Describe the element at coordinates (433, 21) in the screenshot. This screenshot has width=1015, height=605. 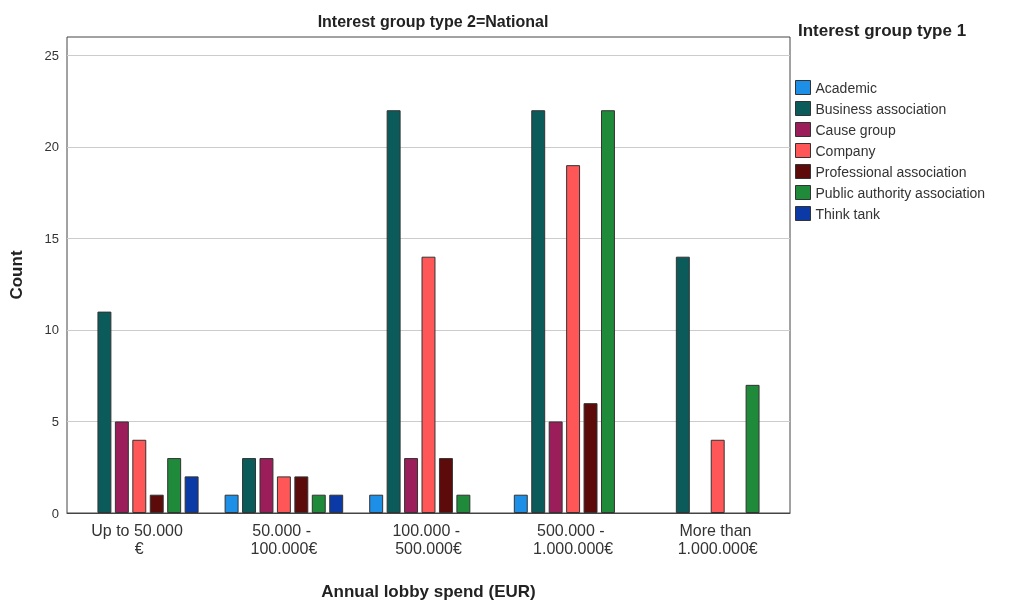
I see `chart-title: Interest group type 2=National` at that location.